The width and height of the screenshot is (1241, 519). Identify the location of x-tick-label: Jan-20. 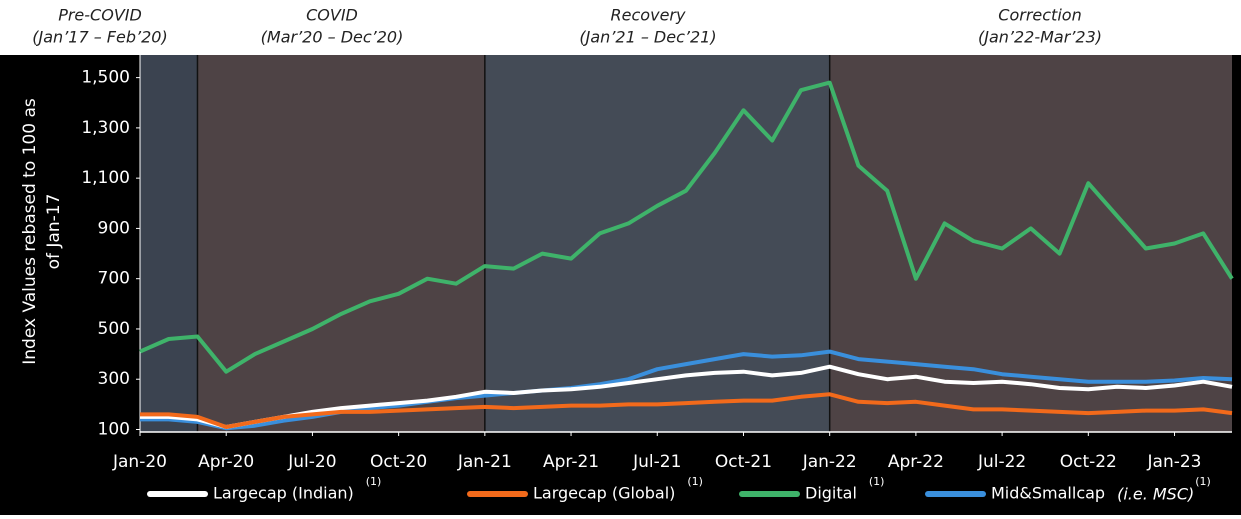
(139, 462).